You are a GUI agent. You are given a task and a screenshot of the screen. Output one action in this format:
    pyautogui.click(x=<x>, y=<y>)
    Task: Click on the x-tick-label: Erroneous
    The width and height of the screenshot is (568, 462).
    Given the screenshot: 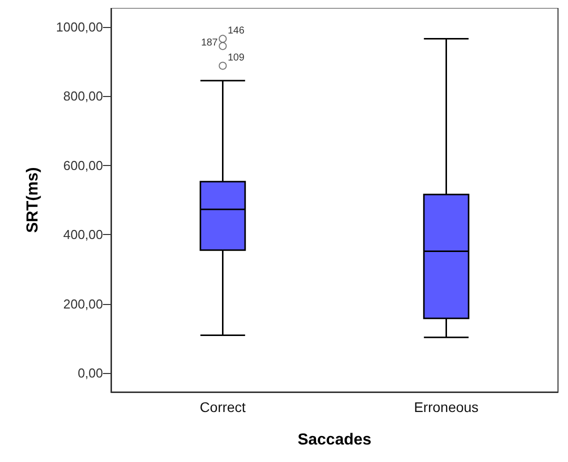 What is the action you would take?
    pyautogui.click(x=446, y=407)
    